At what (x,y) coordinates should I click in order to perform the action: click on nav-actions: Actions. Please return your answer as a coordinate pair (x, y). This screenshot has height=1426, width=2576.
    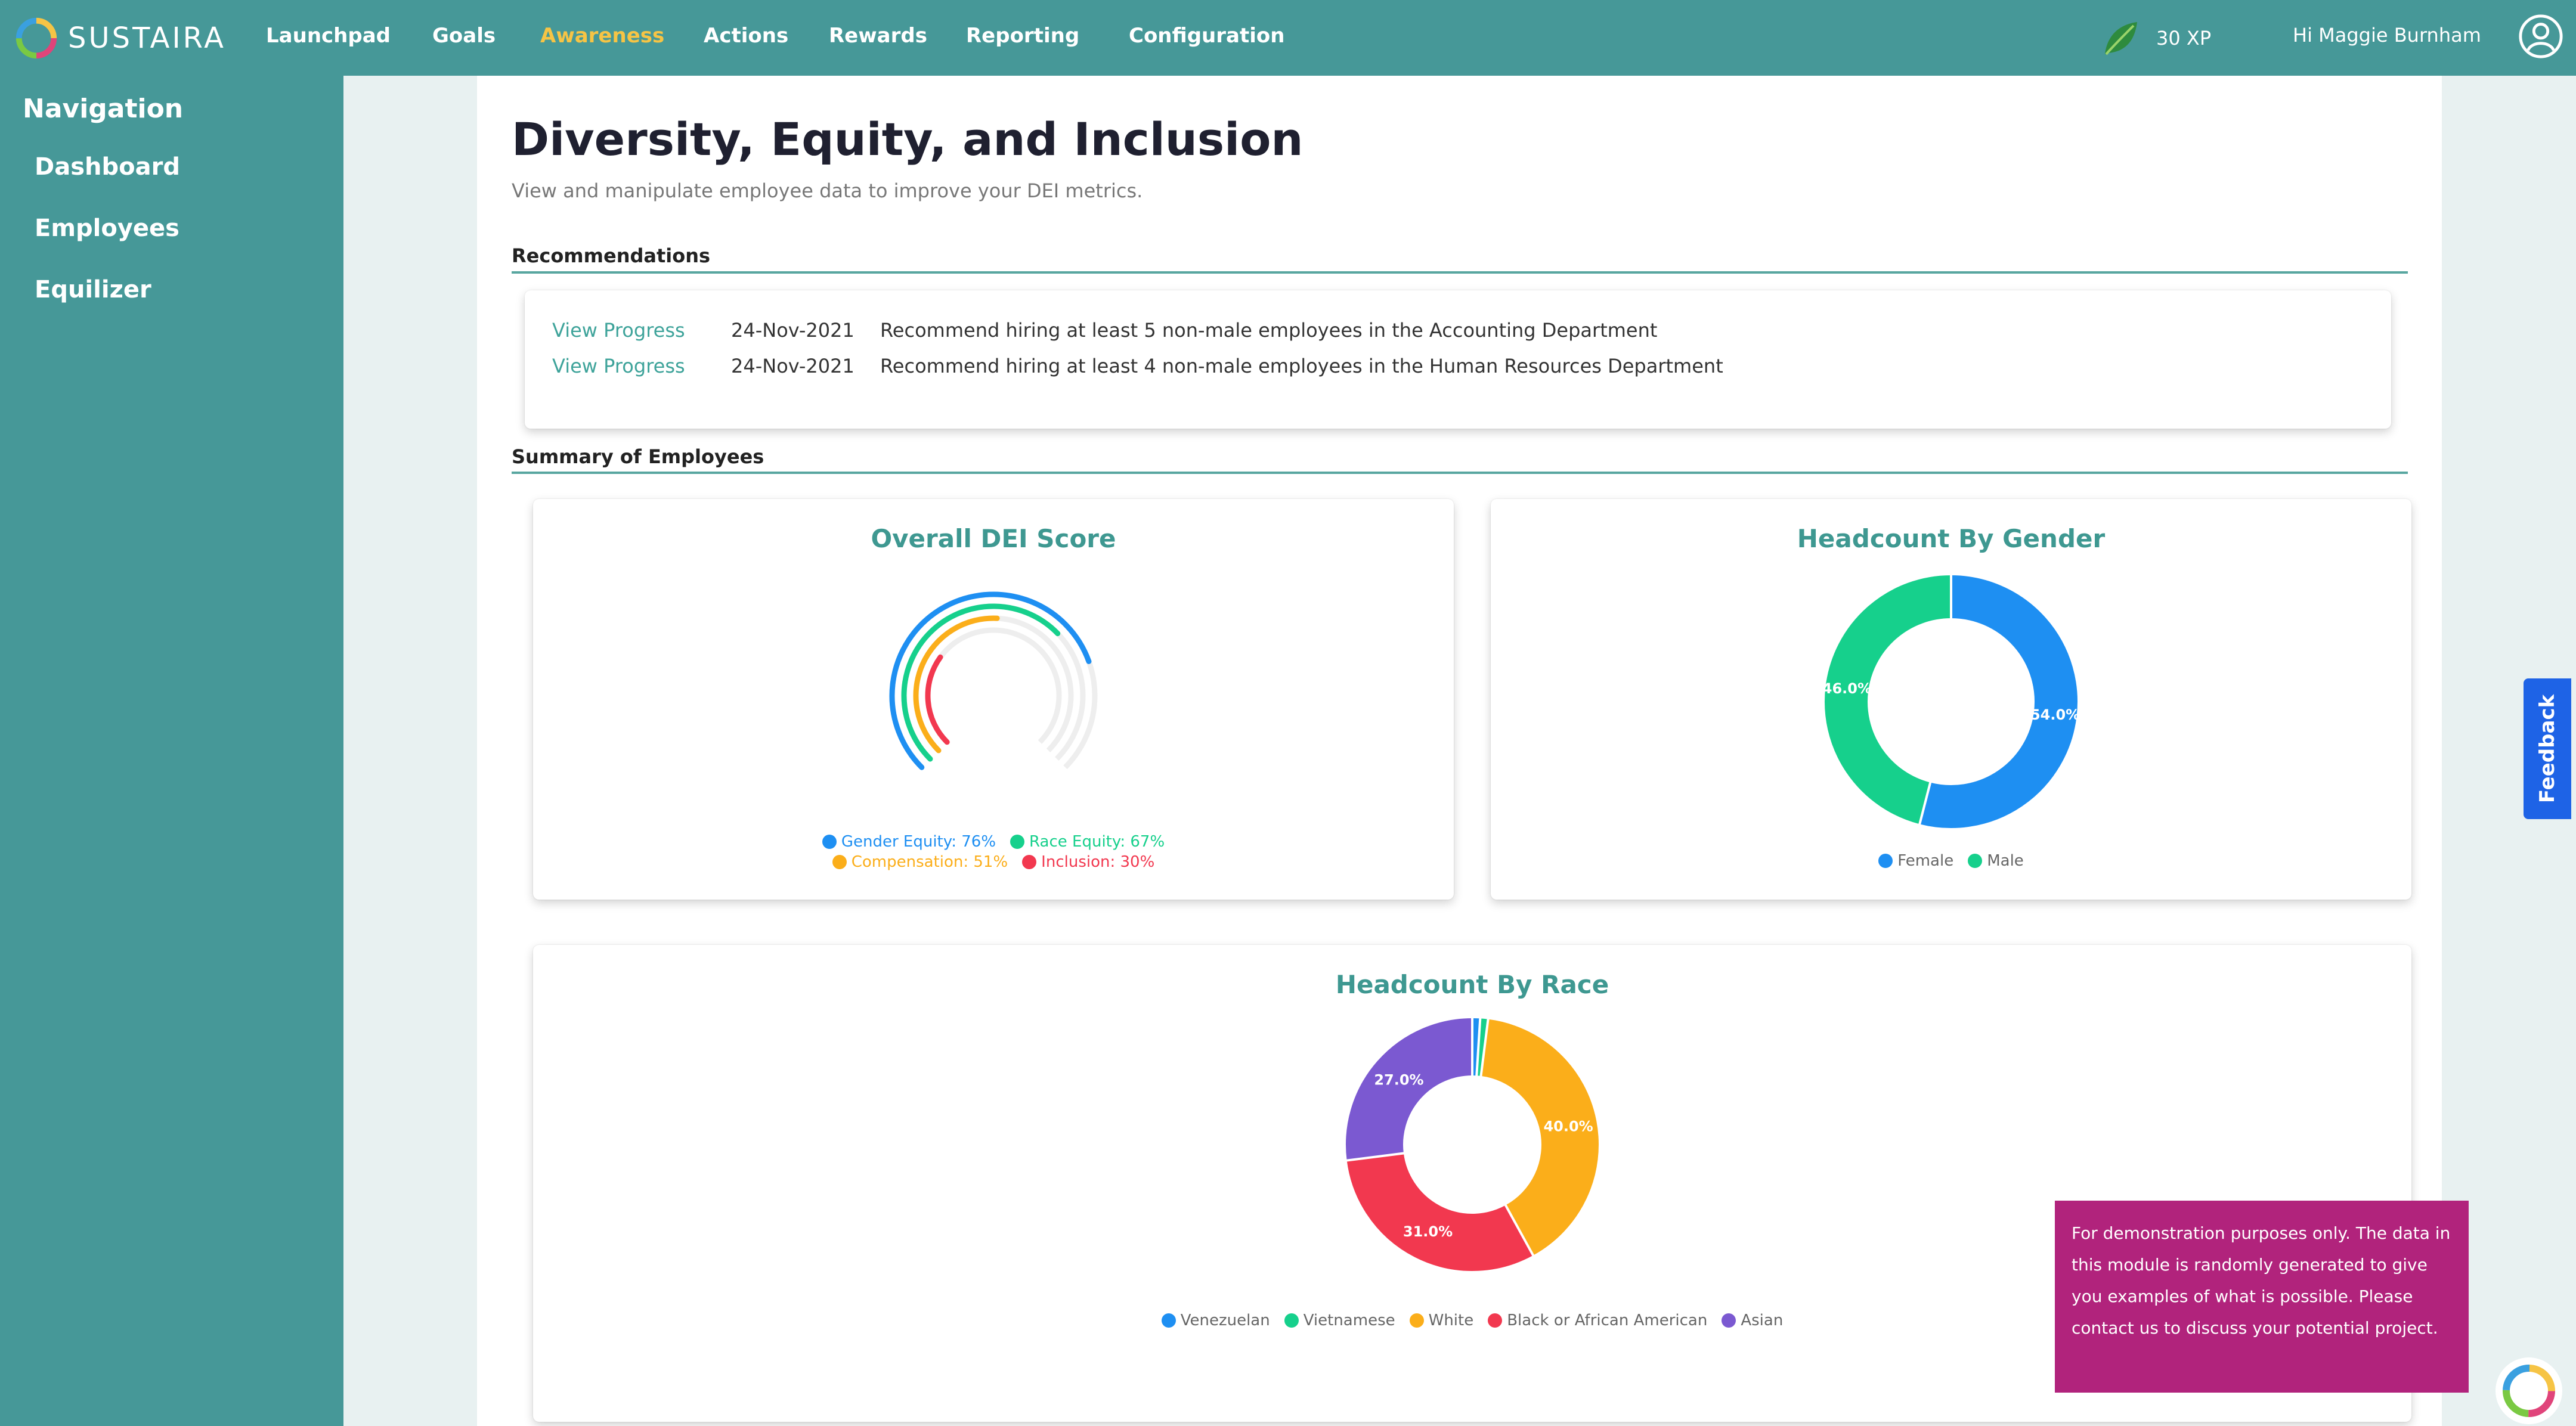
    Looking at the image, I should click on (746, 36).